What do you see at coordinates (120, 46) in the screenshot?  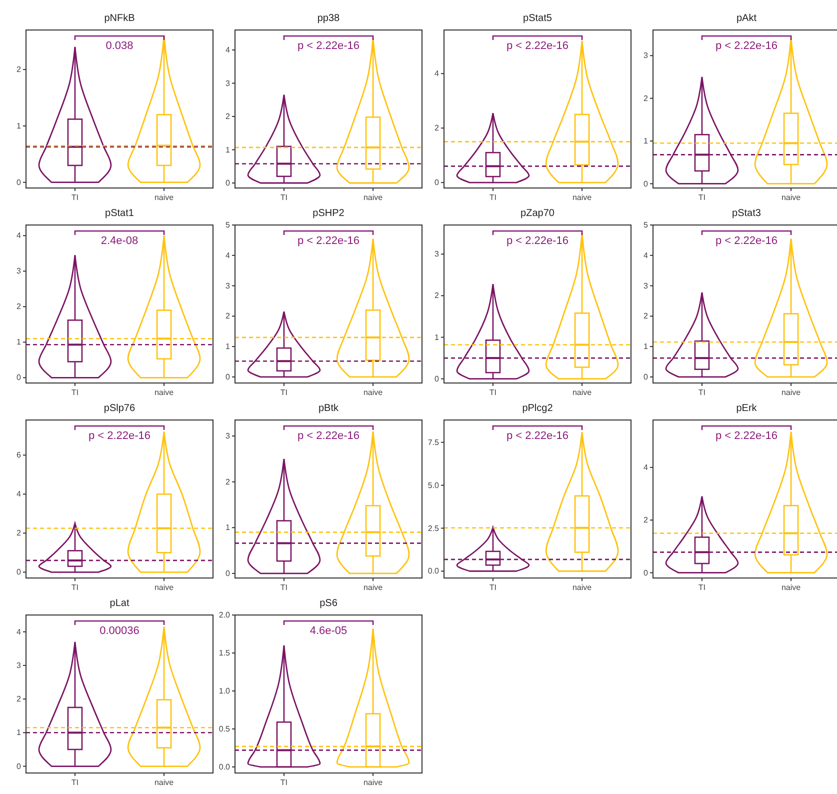 I see `annotation: 0.038` at bounding box center [120, 46].